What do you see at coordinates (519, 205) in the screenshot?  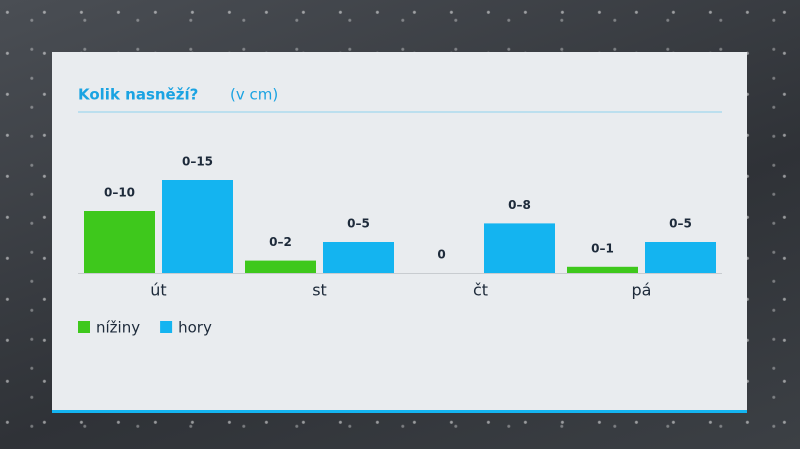 I see `value-label: 0–8` at bounding box center [519, 205].